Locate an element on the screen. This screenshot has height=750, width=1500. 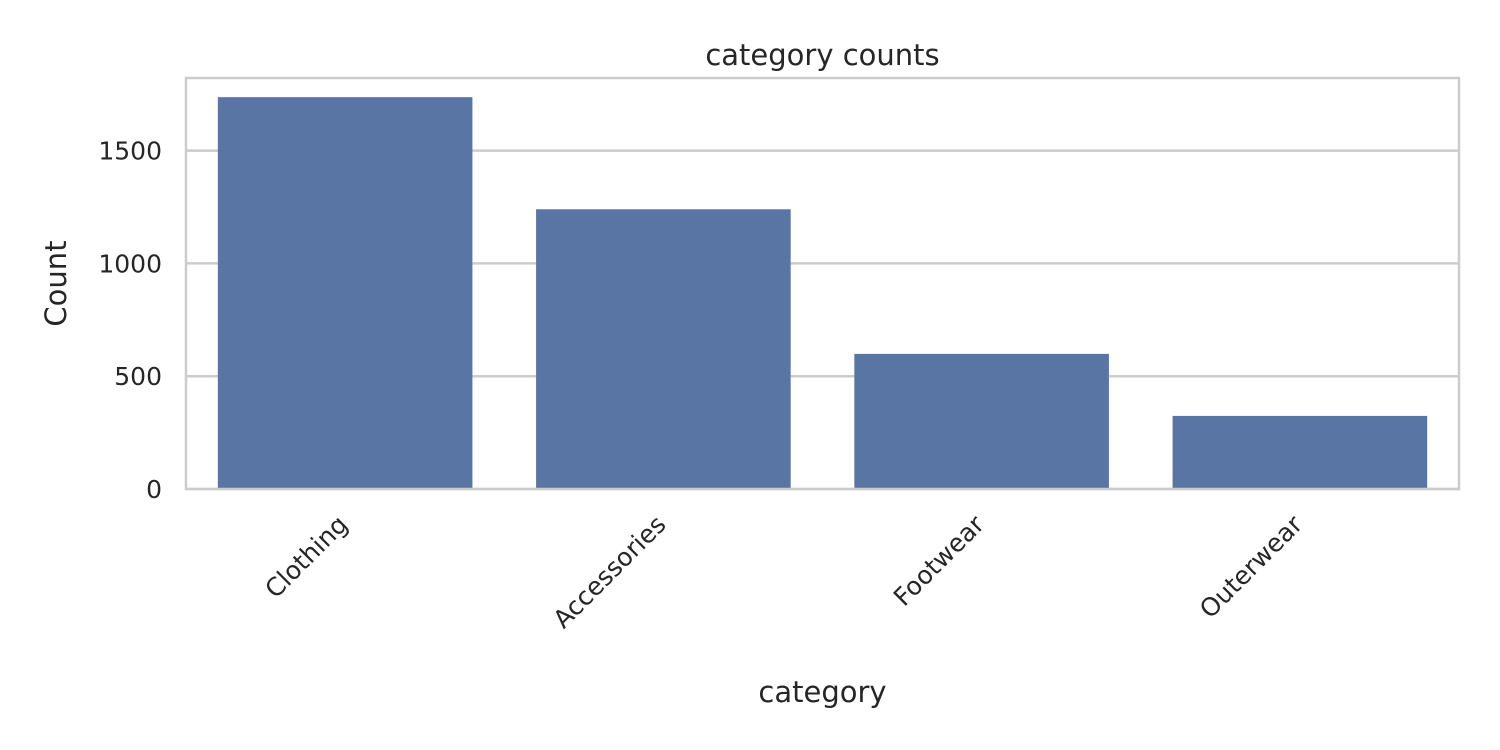
y-axis-title: Count is located at coordinates (56, 283).